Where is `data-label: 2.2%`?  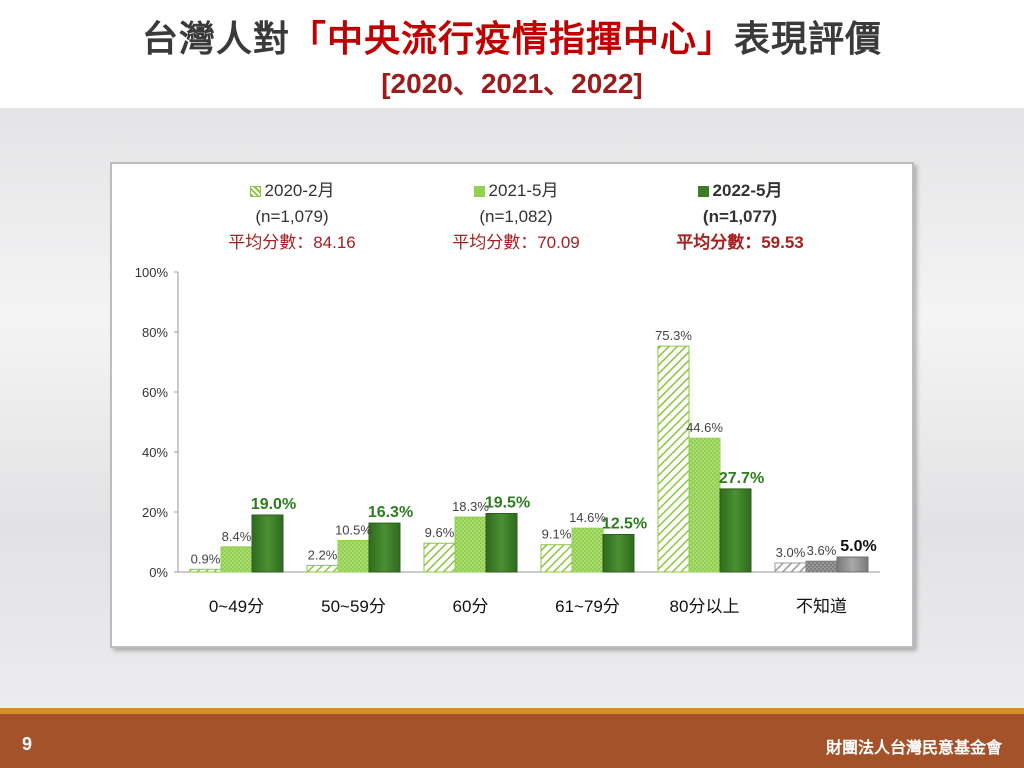 data-label: 2.2% is located at coordinates (323, 554).